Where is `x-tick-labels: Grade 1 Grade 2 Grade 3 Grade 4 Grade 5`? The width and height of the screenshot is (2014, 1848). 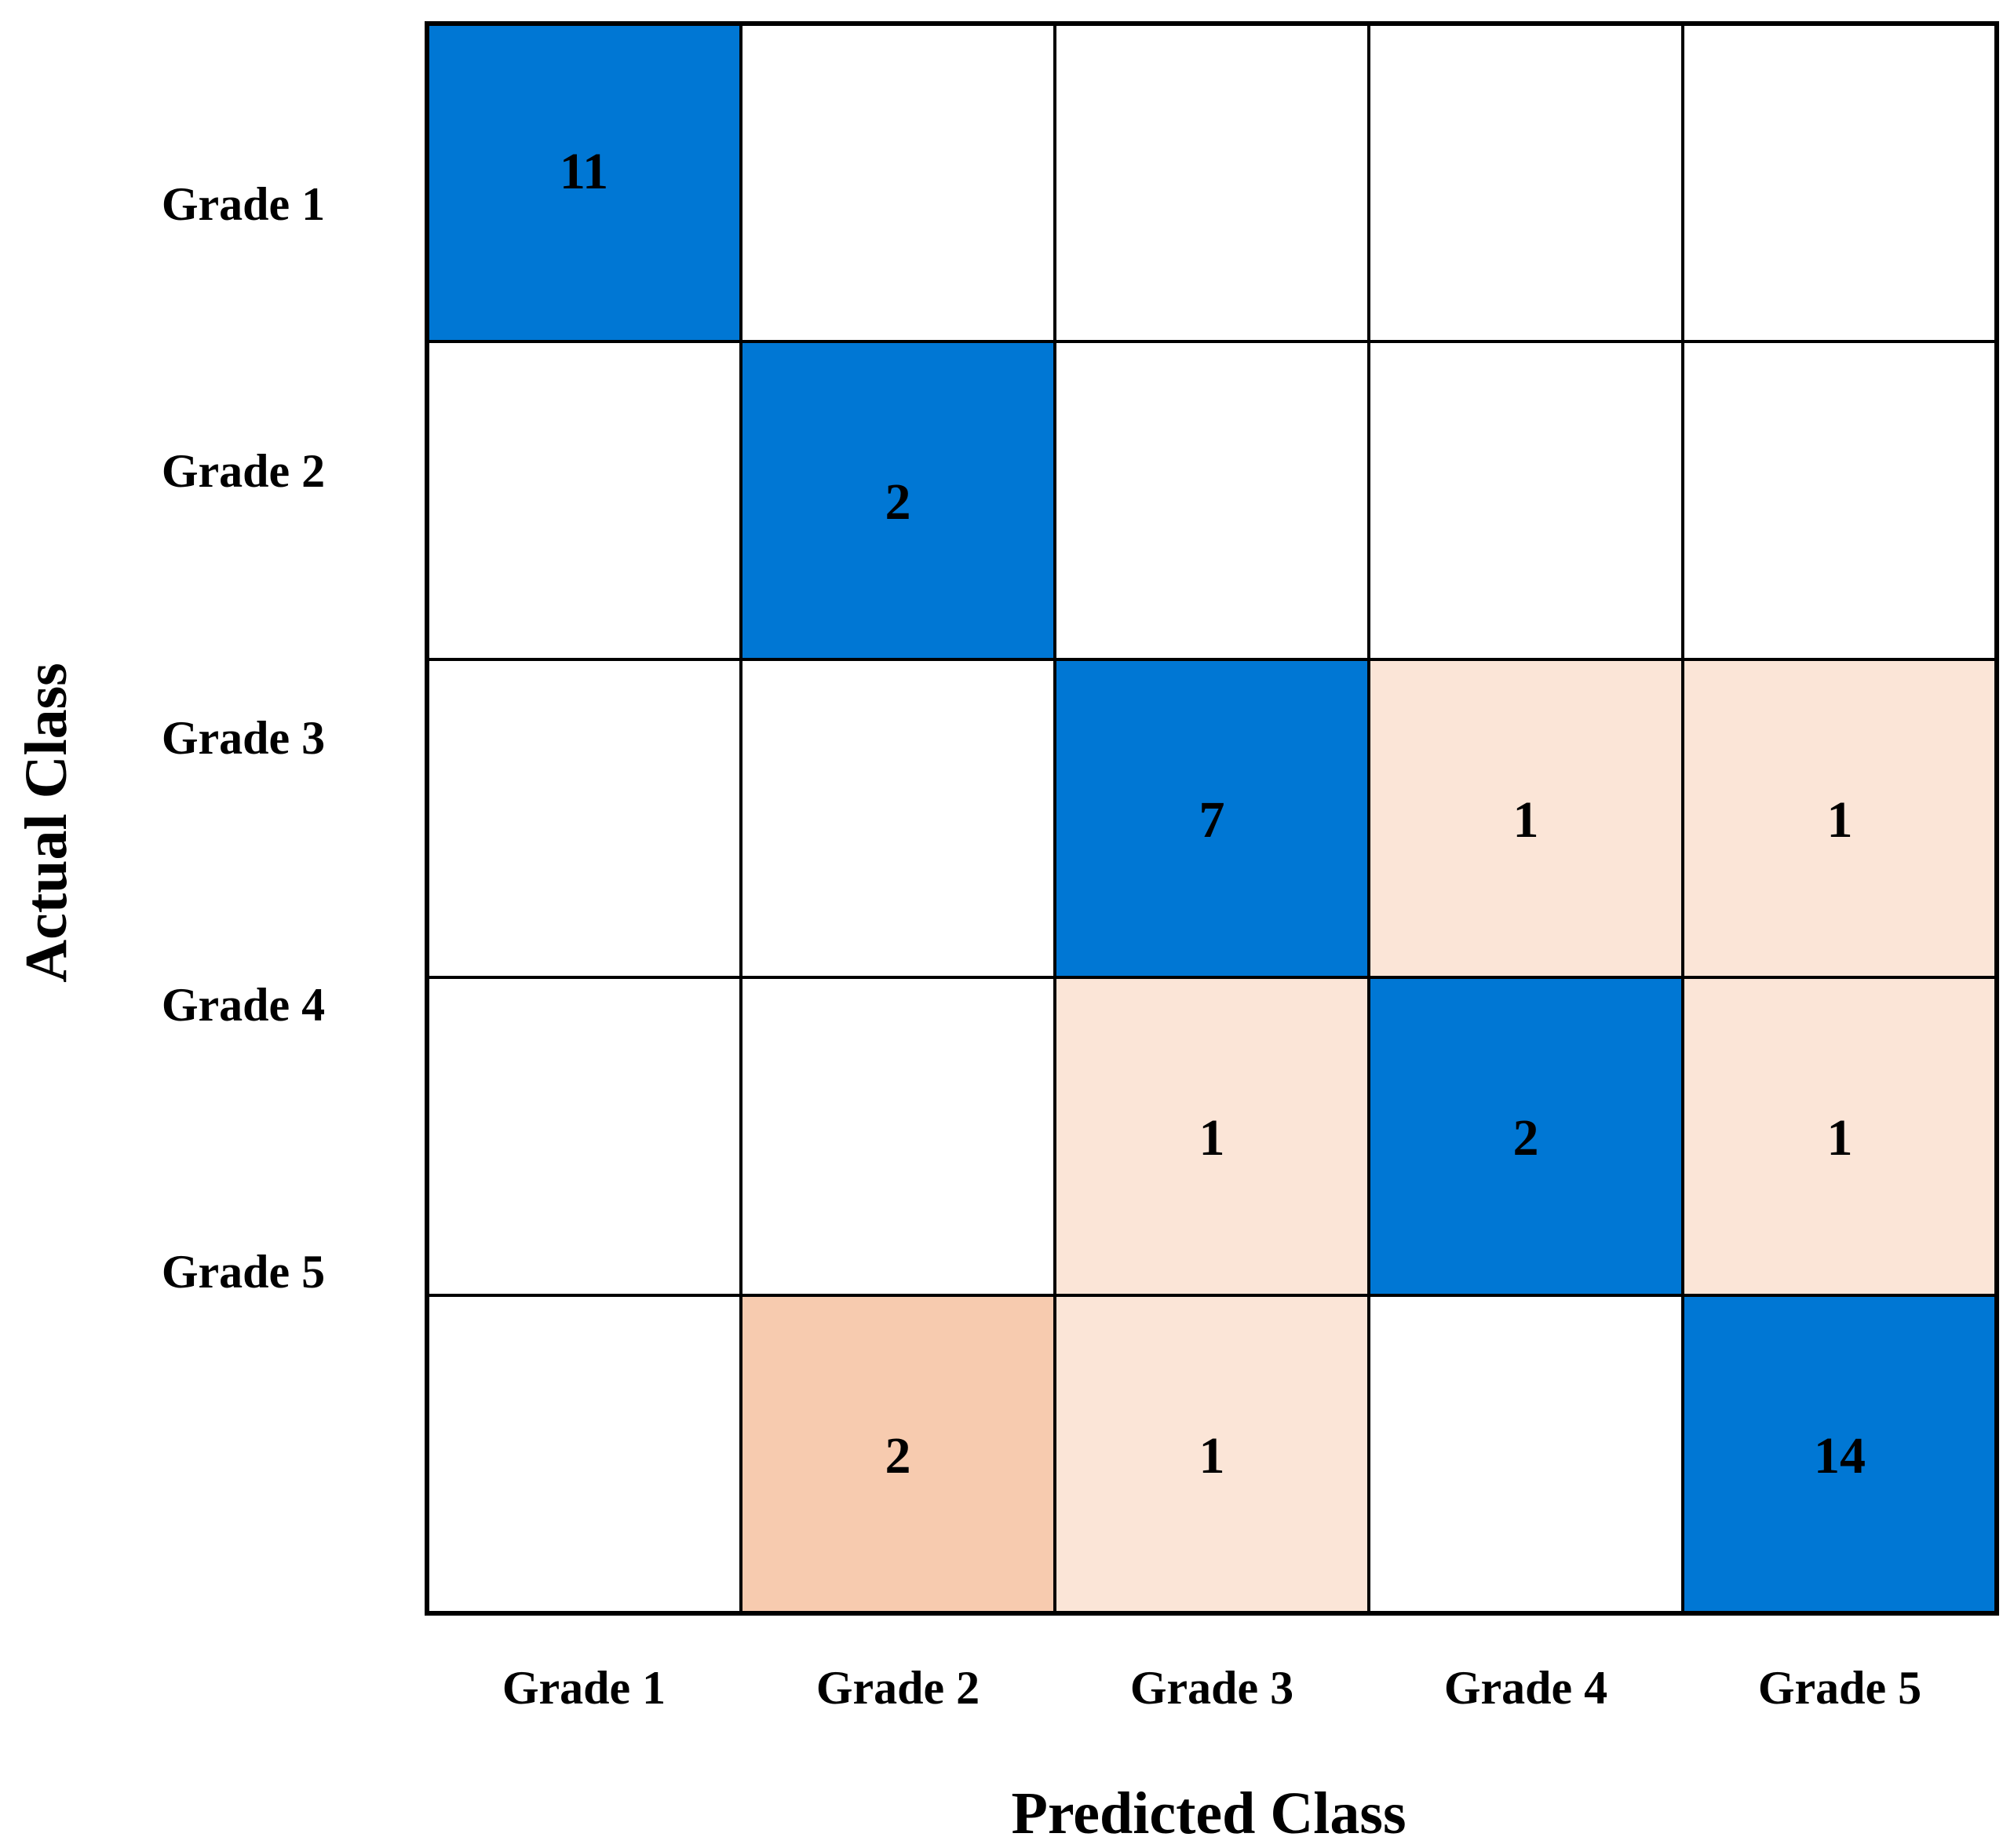 x-tick-labels: Grade 1 Grade 2 Grade 3 Grade 4 Grade 5 is located at coordinates (1211, 1688).